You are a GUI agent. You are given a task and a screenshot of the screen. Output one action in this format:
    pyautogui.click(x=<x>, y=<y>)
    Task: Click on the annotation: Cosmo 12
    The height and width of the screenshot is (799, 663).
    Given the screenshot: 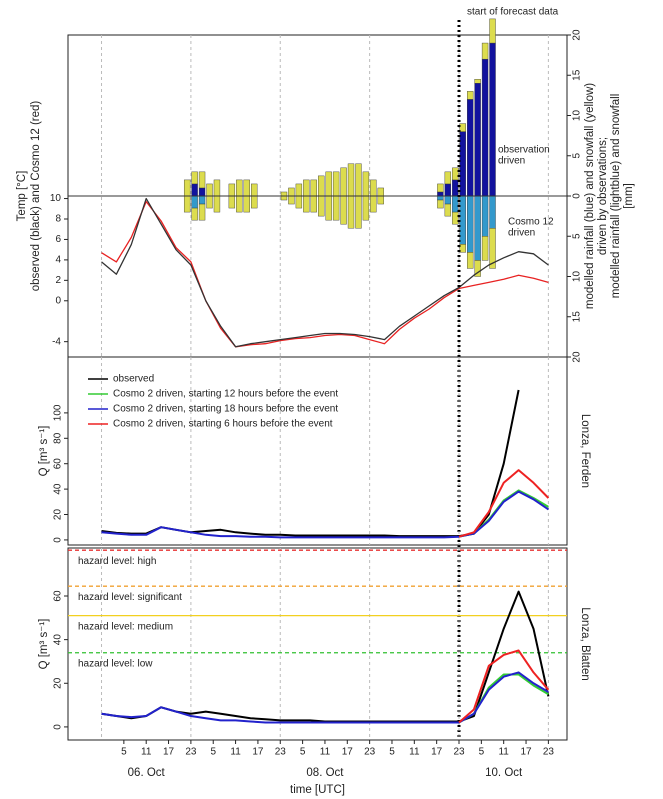 What is the action you would take?
    pyautogui.click(x=531, y=222)
    